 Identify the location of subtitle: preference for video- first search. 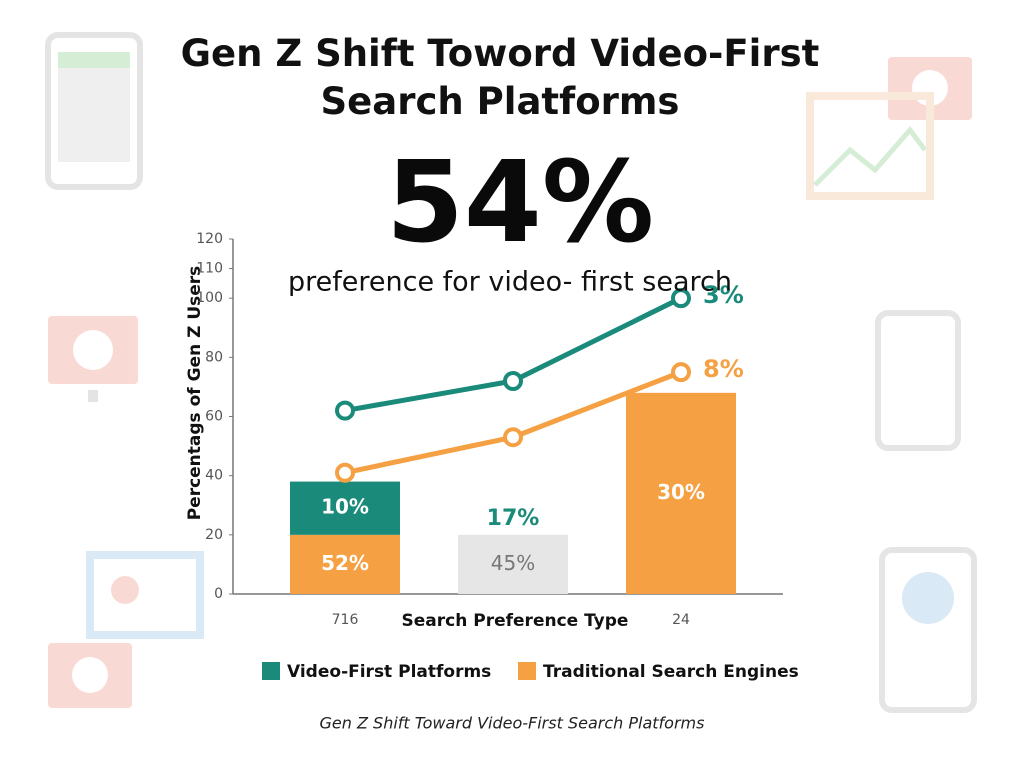
(510, 282).